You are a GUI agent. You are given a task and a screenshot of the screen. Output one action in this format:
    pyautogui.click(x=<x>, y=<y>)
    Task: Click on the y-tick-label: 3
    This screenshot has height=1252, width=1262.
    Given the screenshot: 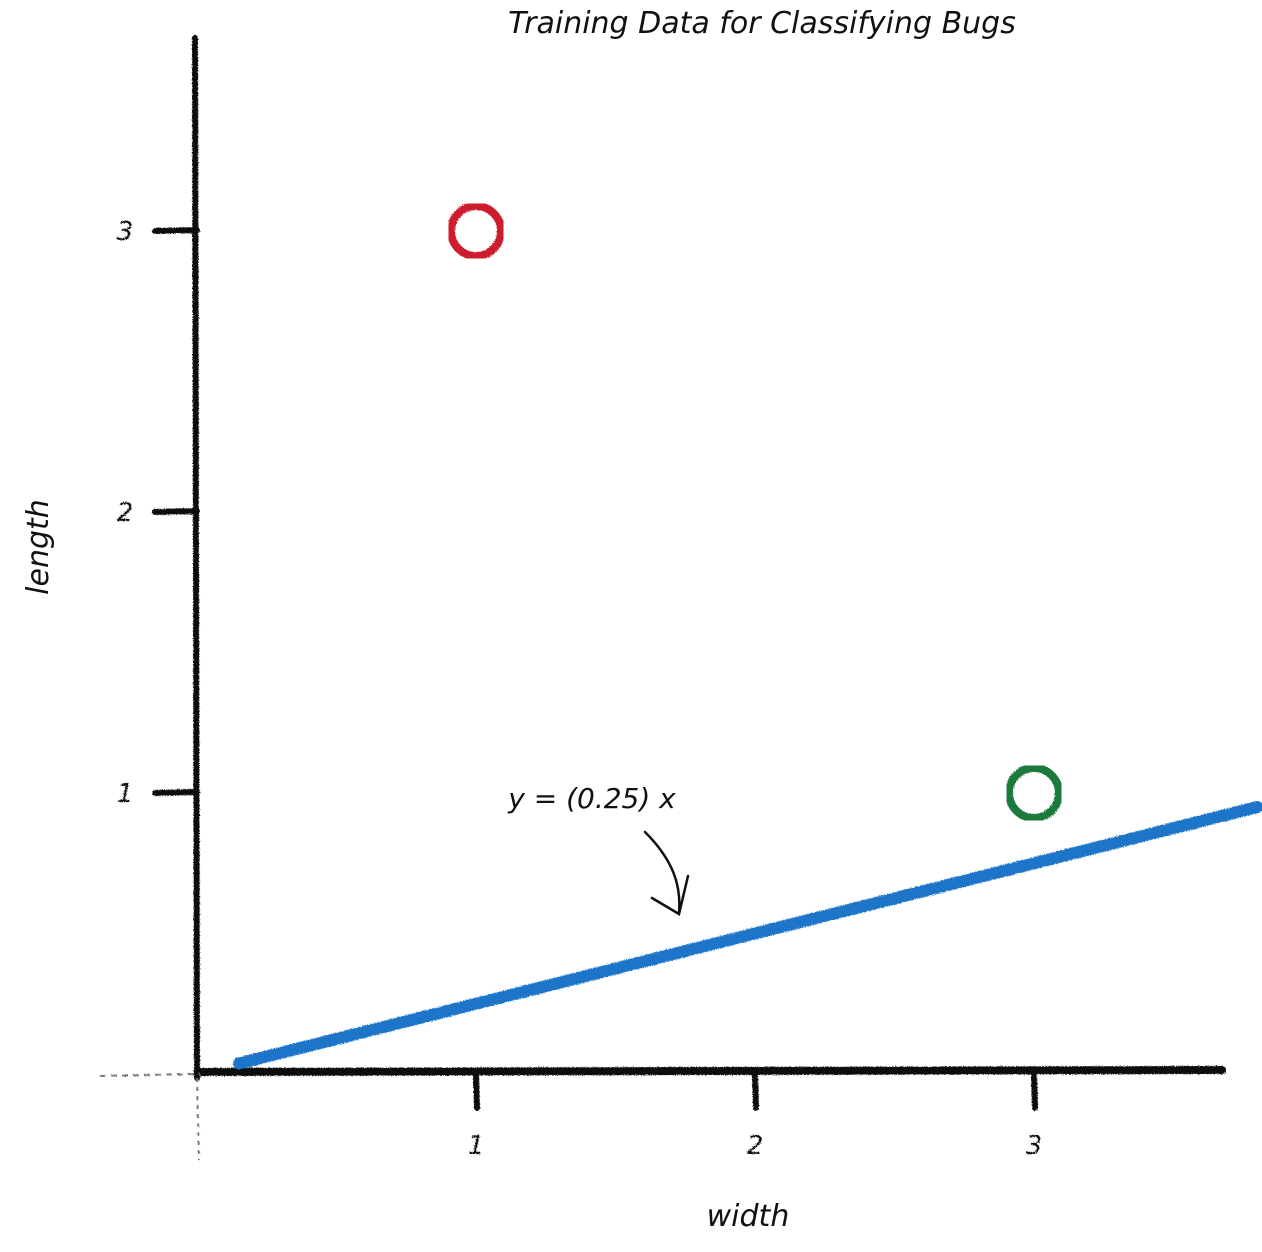 What is the action you would take?
    pyautogui.click(x=125, y=232)
    